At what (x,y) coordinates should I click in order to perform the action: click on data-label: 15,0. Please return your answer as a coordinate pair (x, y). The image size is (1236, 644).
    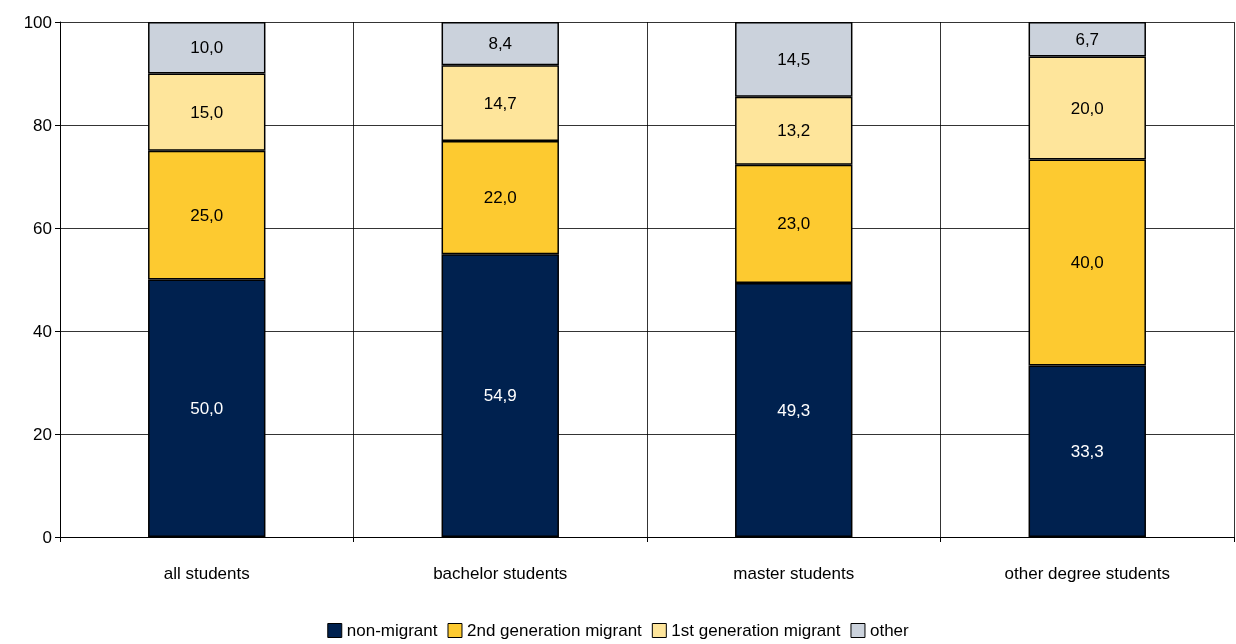
    Looking at the image, I should click on (207, 112).